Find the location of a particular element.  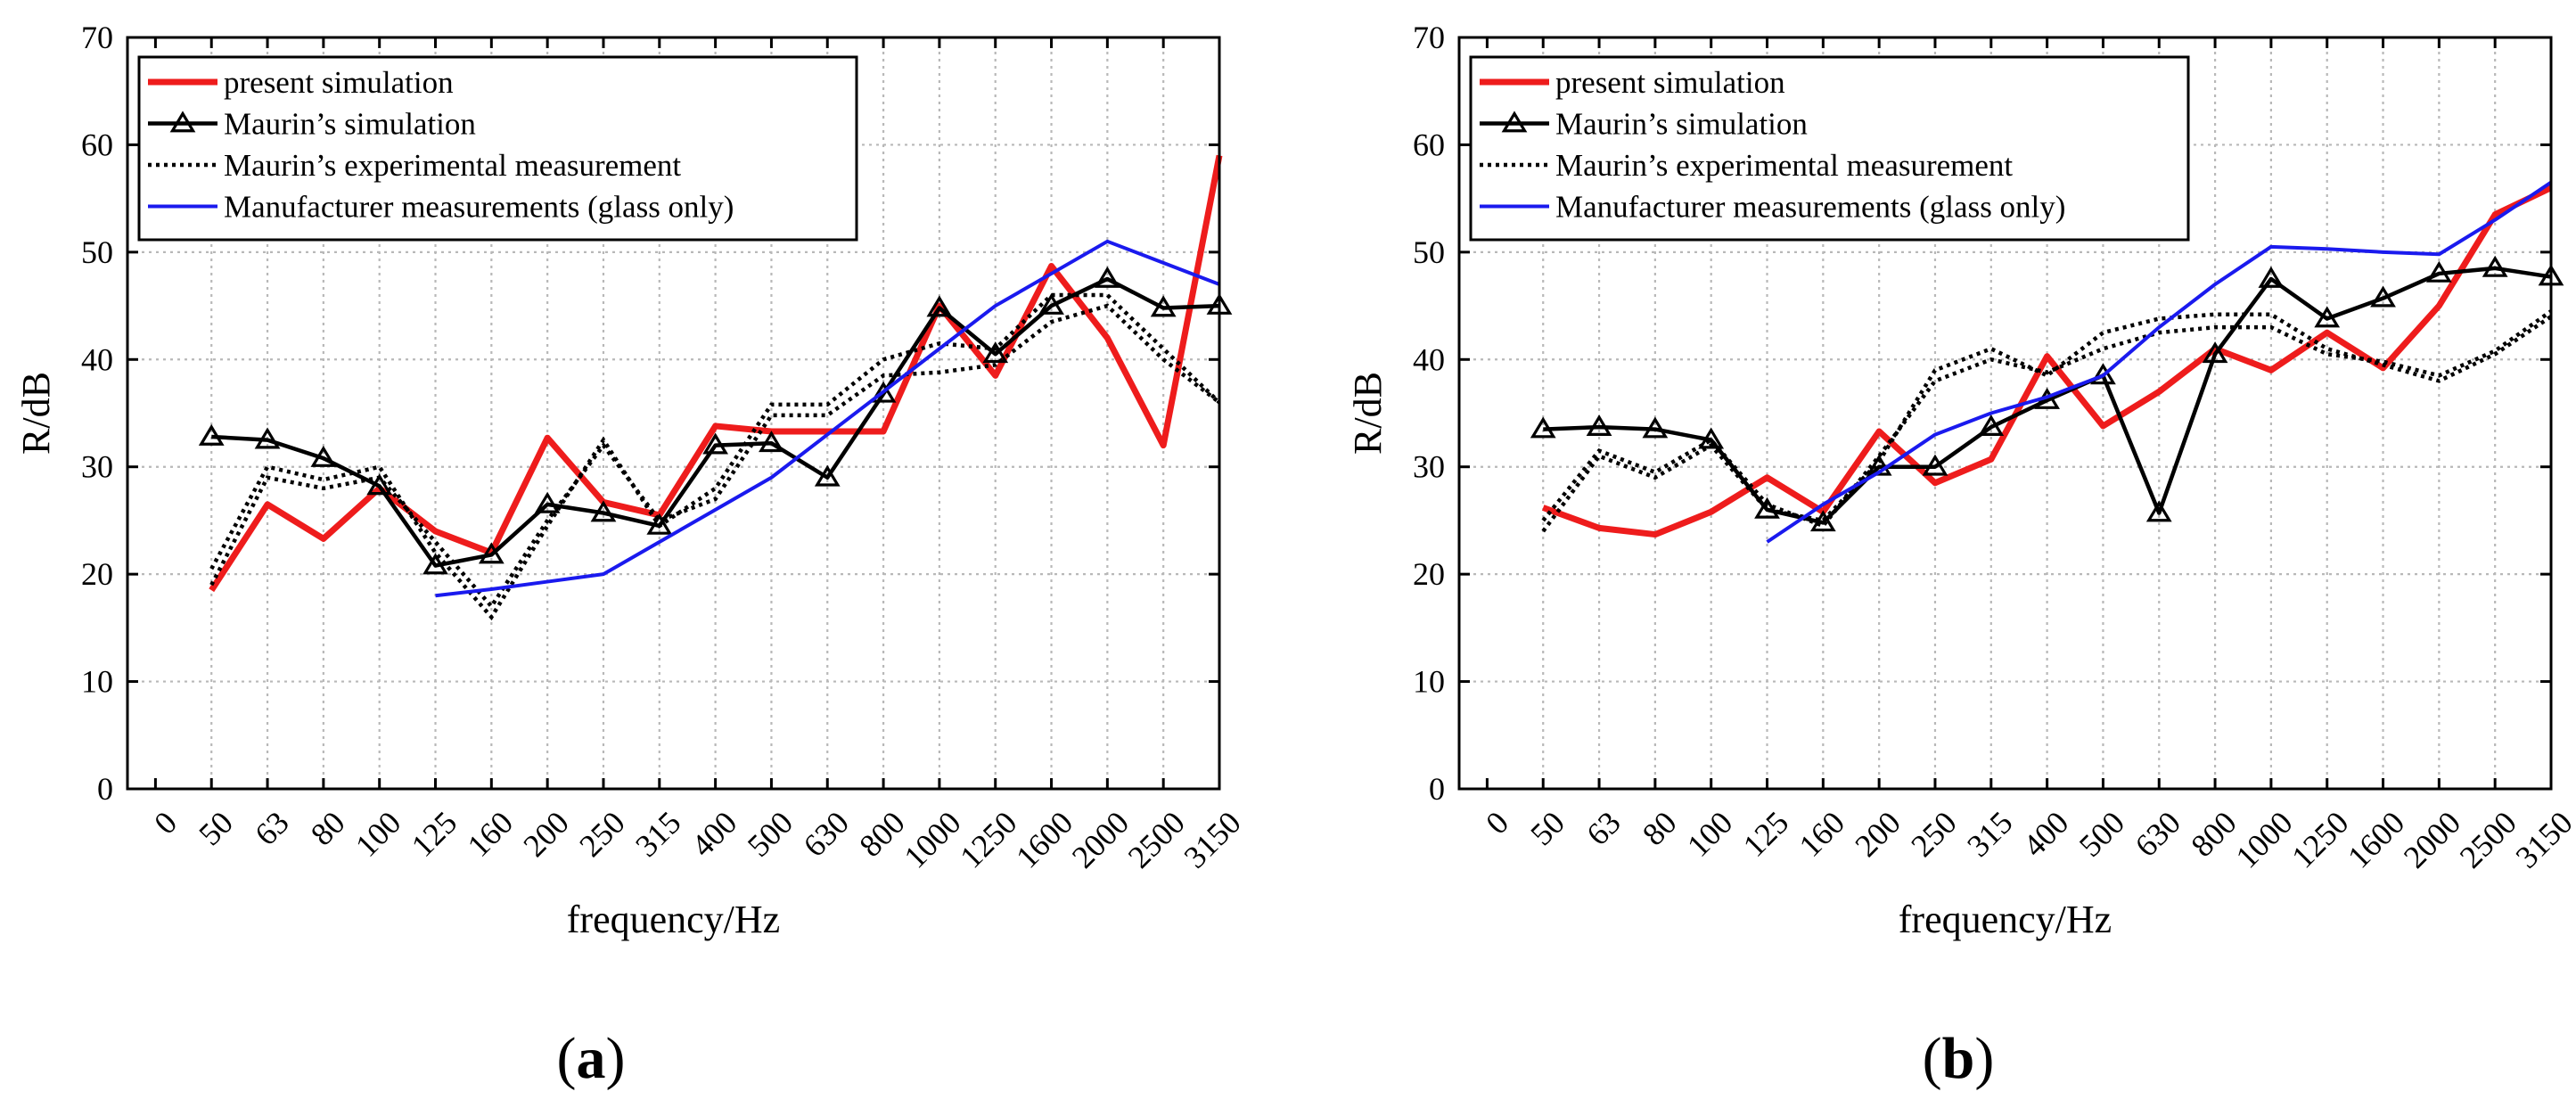

x-tick-label: 0 is located at coordinates (165, 823).